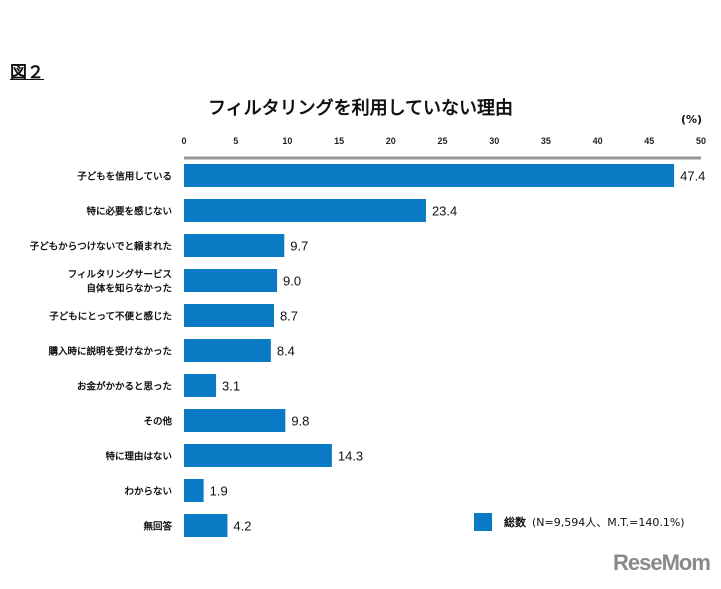  What do you see at coordinates (391, 141) in the screenshot?
I see `tick-label: 20` at bounding box center [391, 141].